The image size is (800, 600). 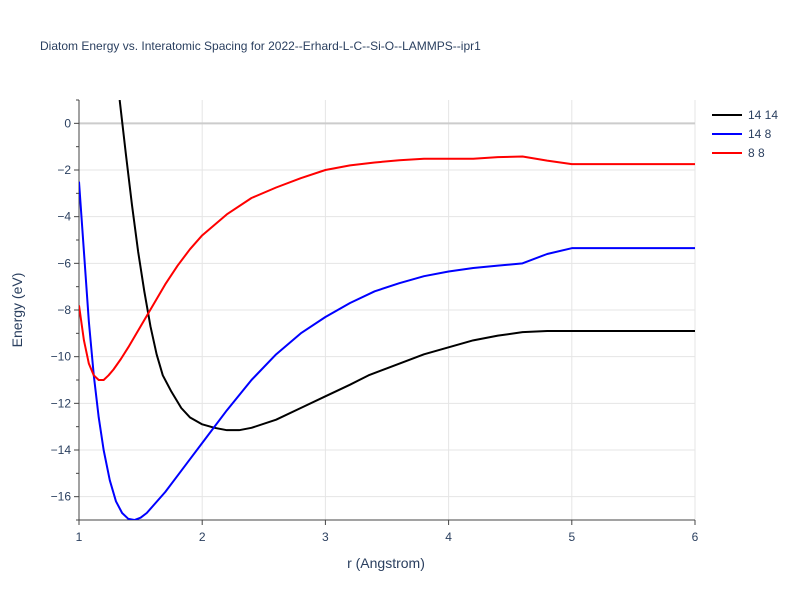 What do you see at coordinates (61, 450) in the screenshot?
I see `y-tick-label: −14` at bounding box center [61, 450].